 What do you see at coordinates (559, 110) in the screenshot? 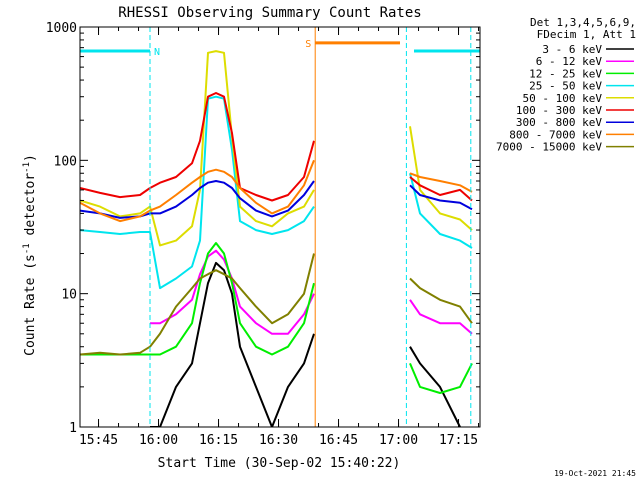
I see `legend-label-5: 100 - 300 keV` at bounding box center [559, 110].